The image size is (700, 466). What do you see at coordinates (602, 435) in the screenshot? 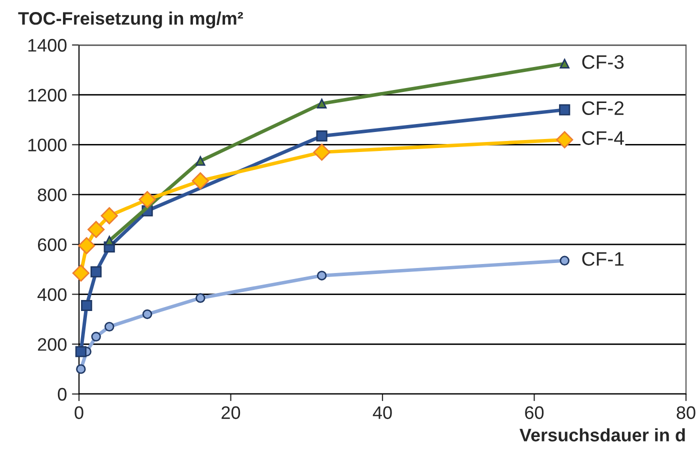
I see `x-axis-title: Versuchsdauer in d` at bounding box center [602, 435].